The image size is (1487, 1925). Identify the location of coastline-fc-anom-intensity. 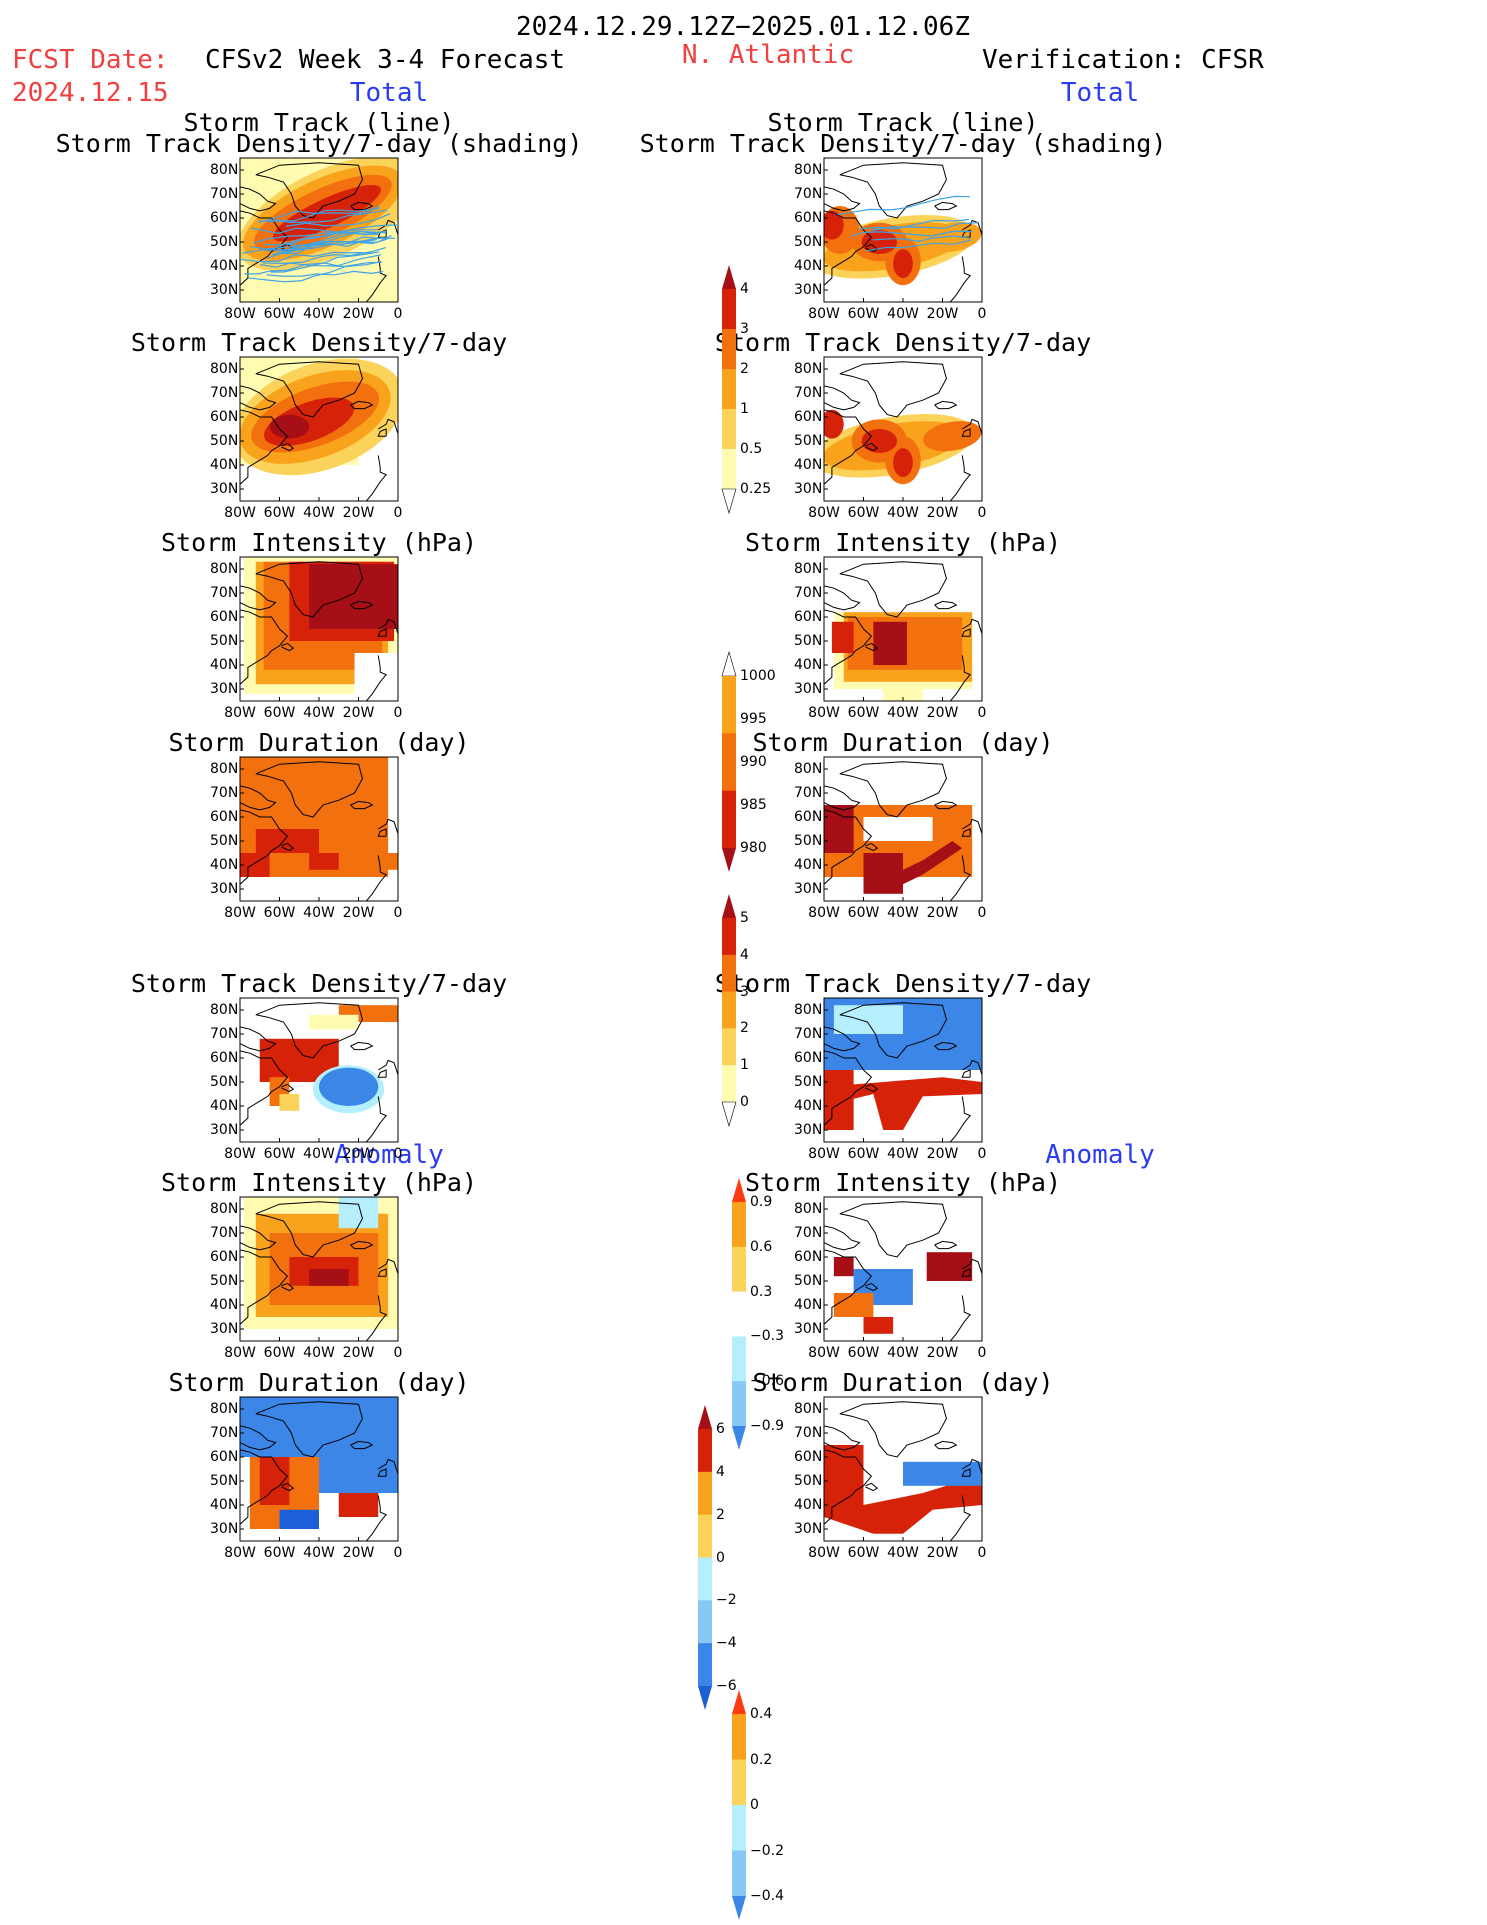
(319, 1271).